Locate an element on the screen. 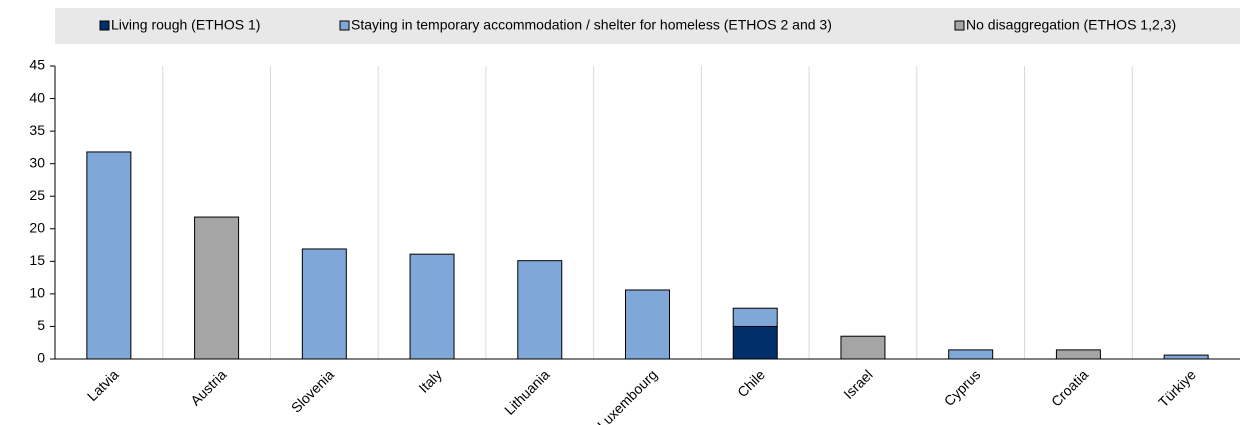 This screenshot has height=425, width=1255. x-tick-label: Chile is located at coordinates (751, 383).